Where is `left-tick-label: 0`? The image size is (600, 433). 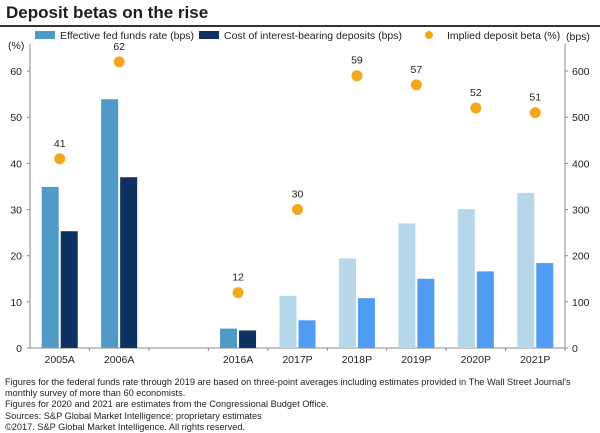 left-tick-label: 0 is located at coordinates (19, 349).